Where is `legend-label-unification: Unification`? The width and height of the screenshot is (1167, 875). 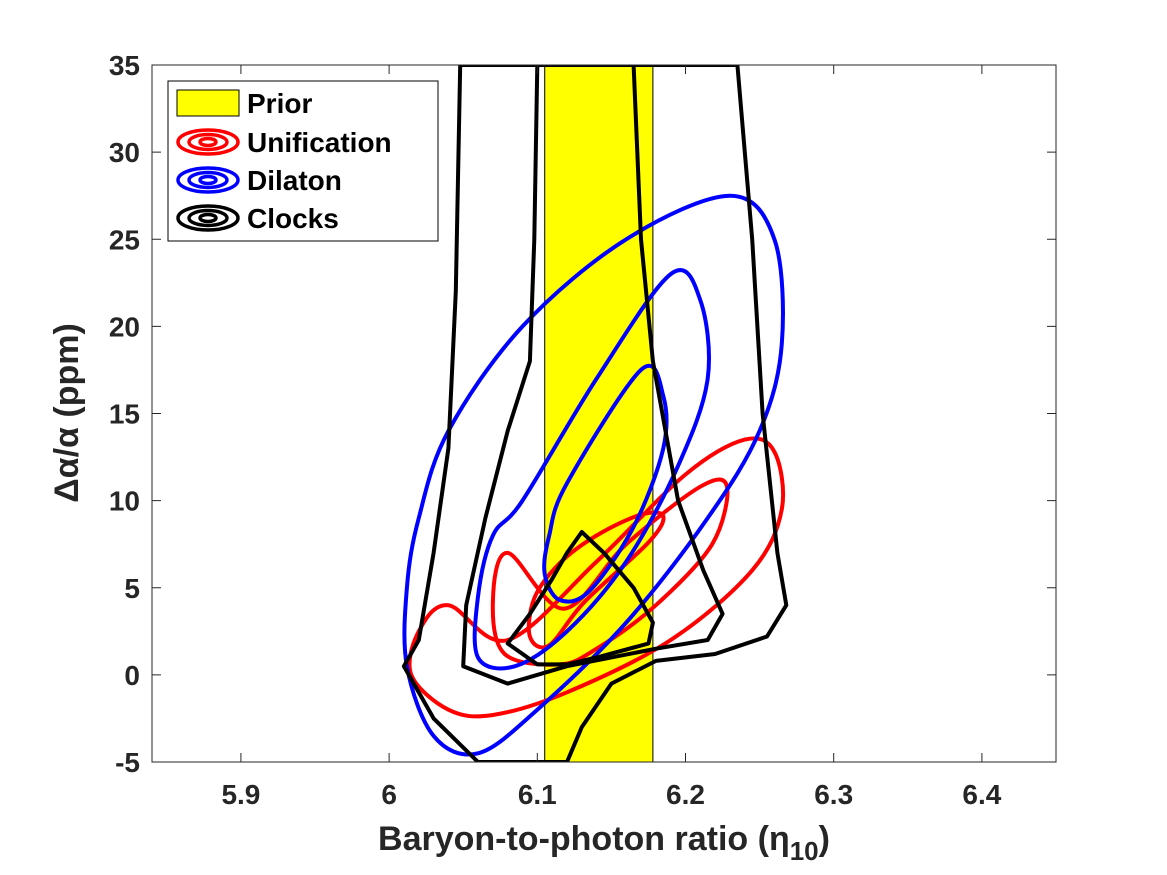
legend-label-unification: Unification is located at coordinates (319, 142).